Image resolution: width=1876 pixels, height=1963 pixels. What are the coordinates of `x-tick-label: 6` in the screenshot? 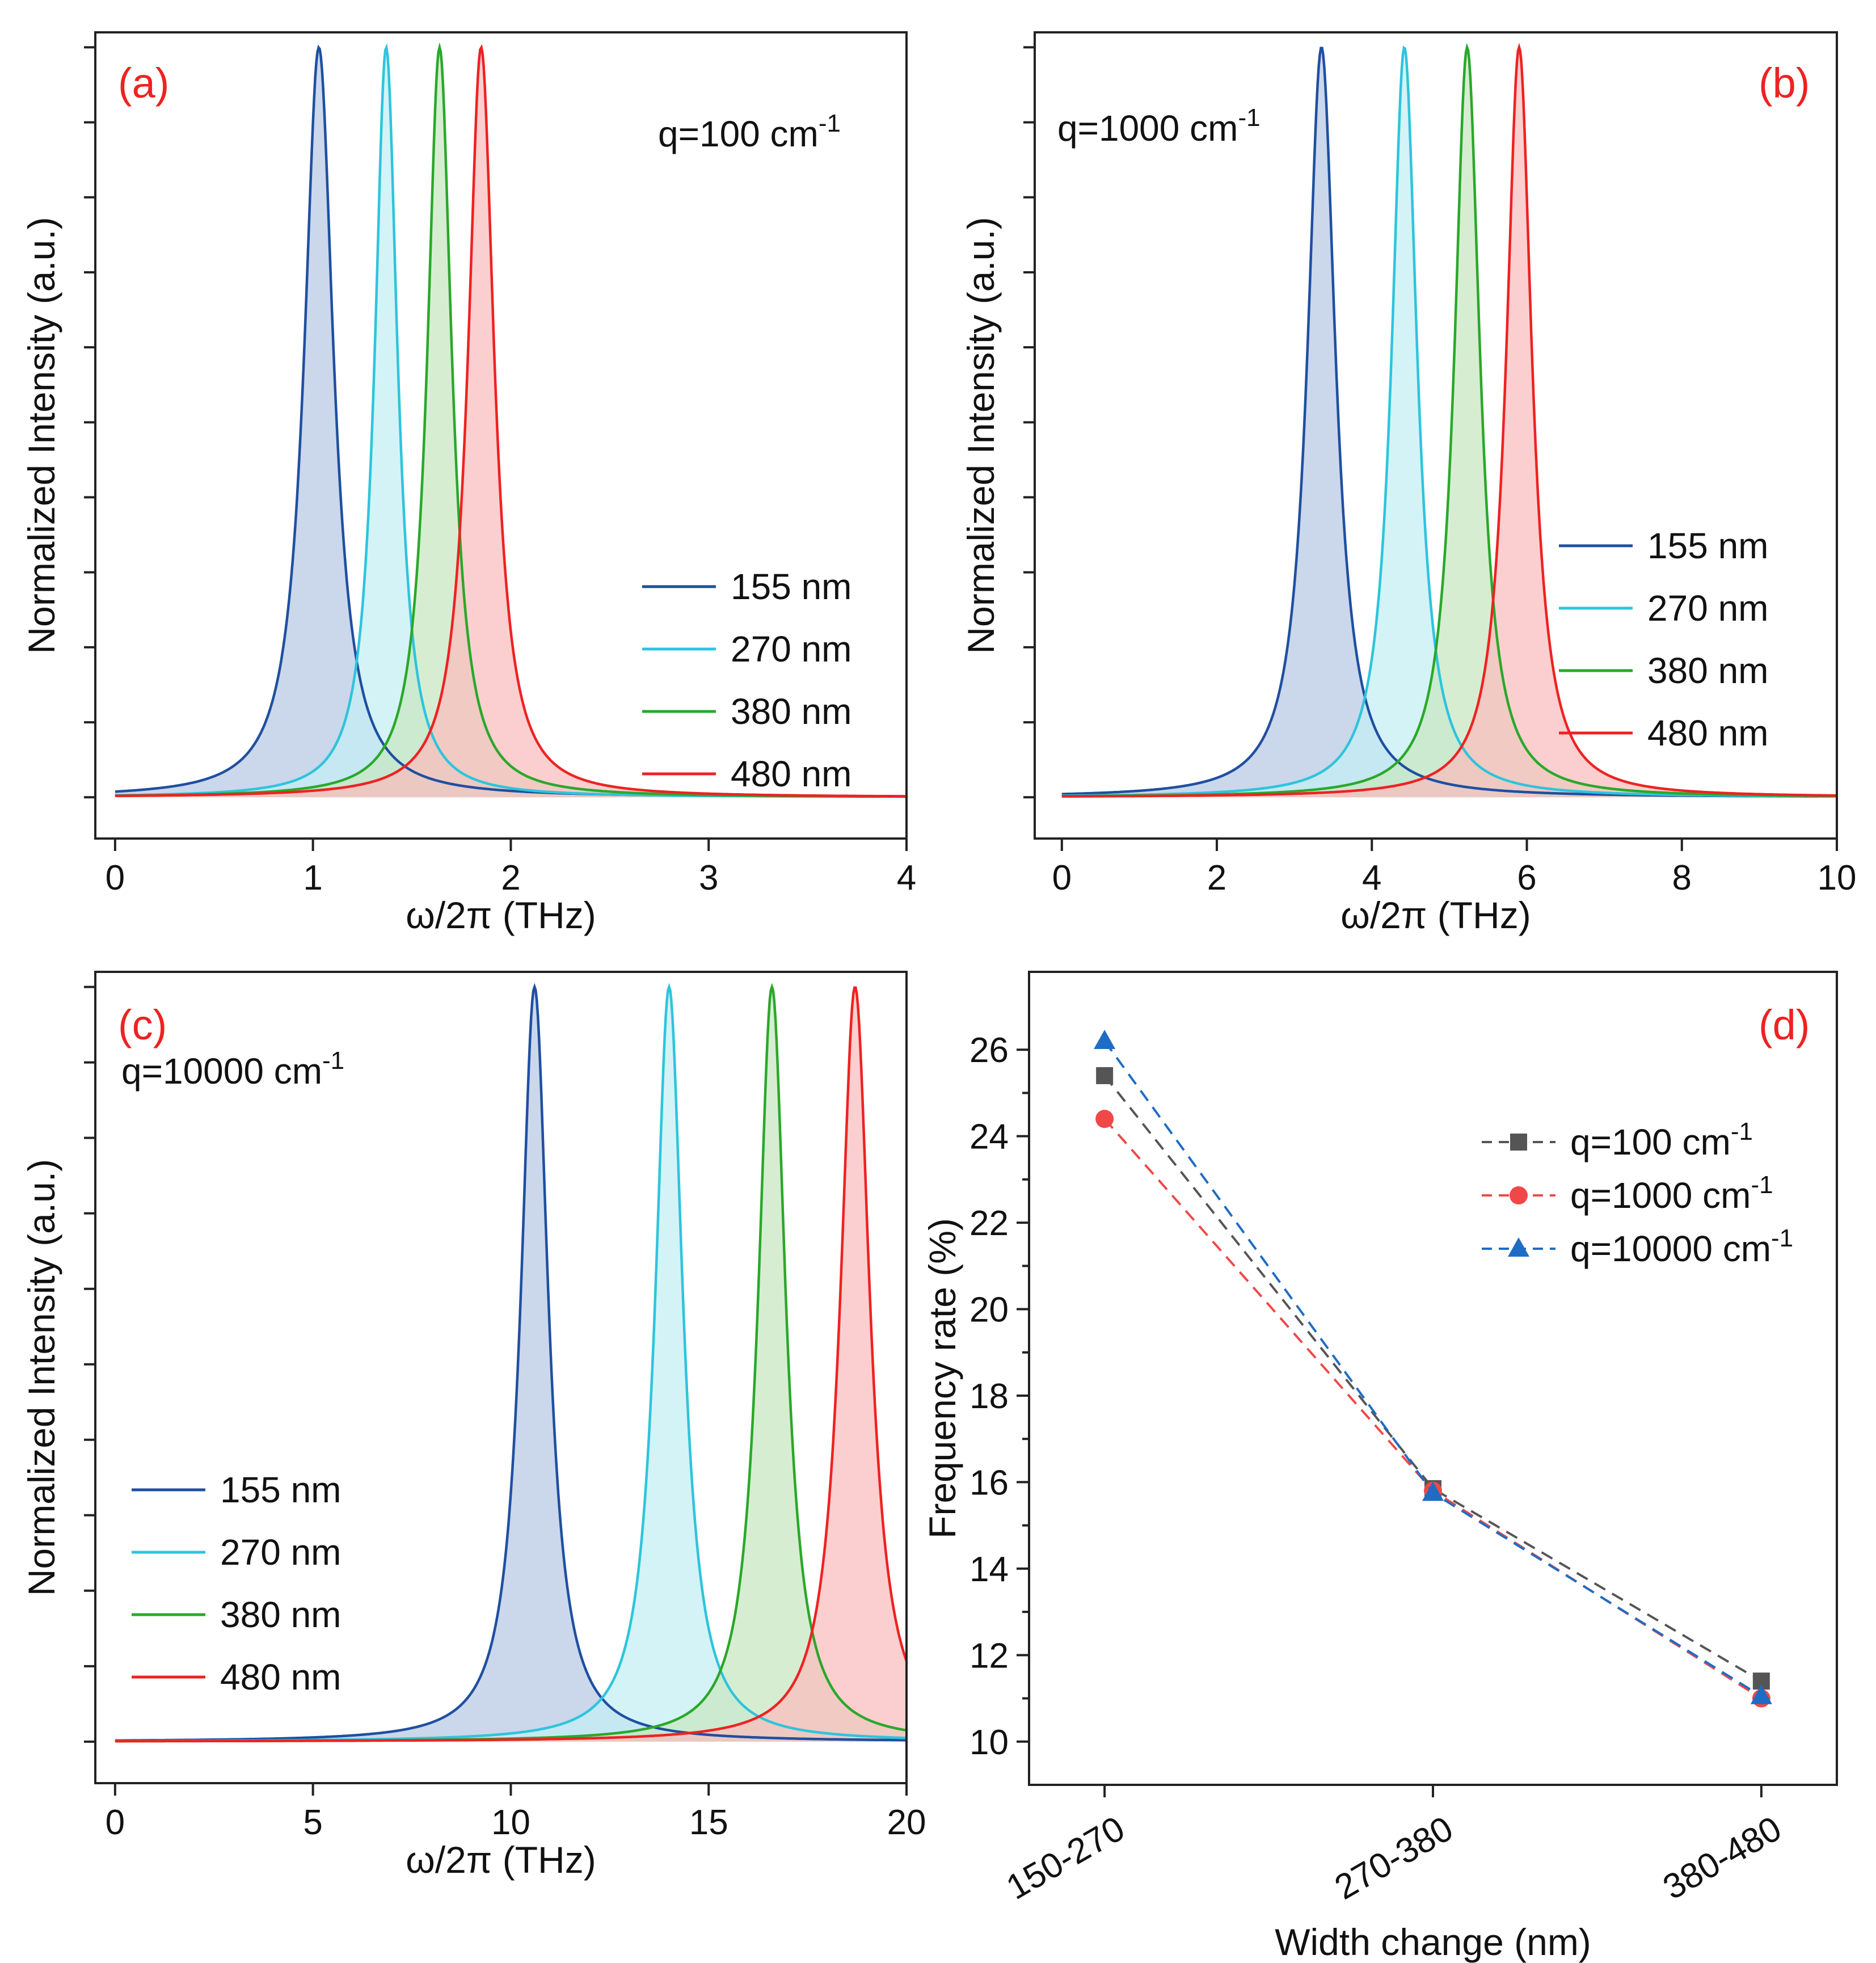 It's located at (1527, 878).